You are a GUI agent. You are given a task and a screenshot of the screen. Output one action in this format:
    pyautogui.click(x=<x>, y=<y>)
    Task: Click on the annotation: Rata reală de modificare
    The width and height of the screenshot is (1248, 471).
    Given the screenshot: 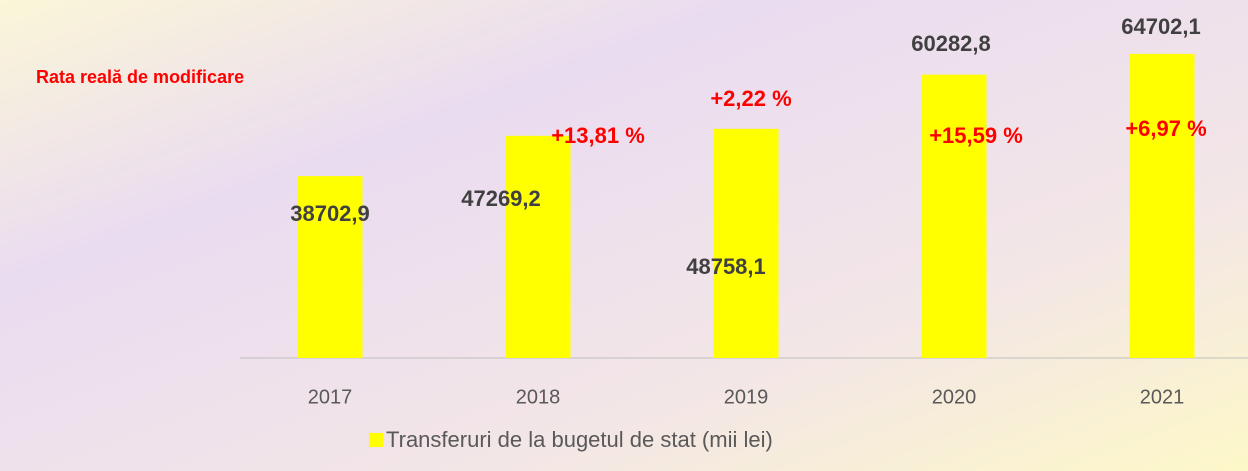 What is the action you would take?
    pyautogui.click(x=140, y=77)
    